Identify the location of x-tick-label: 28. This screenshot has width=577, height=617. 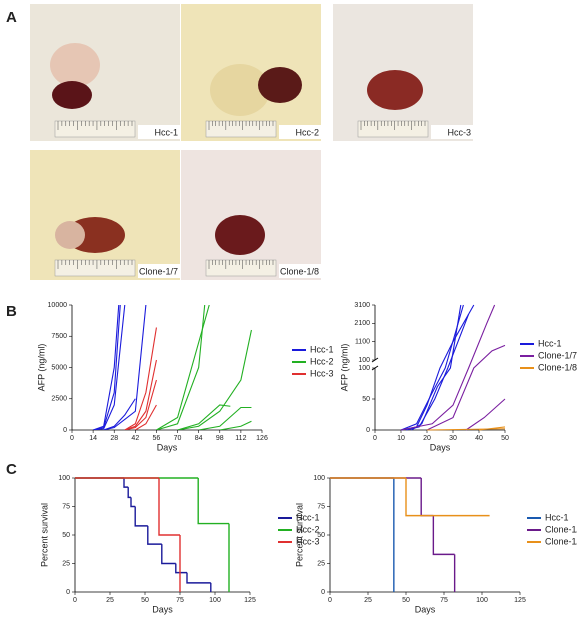
(114, 438).